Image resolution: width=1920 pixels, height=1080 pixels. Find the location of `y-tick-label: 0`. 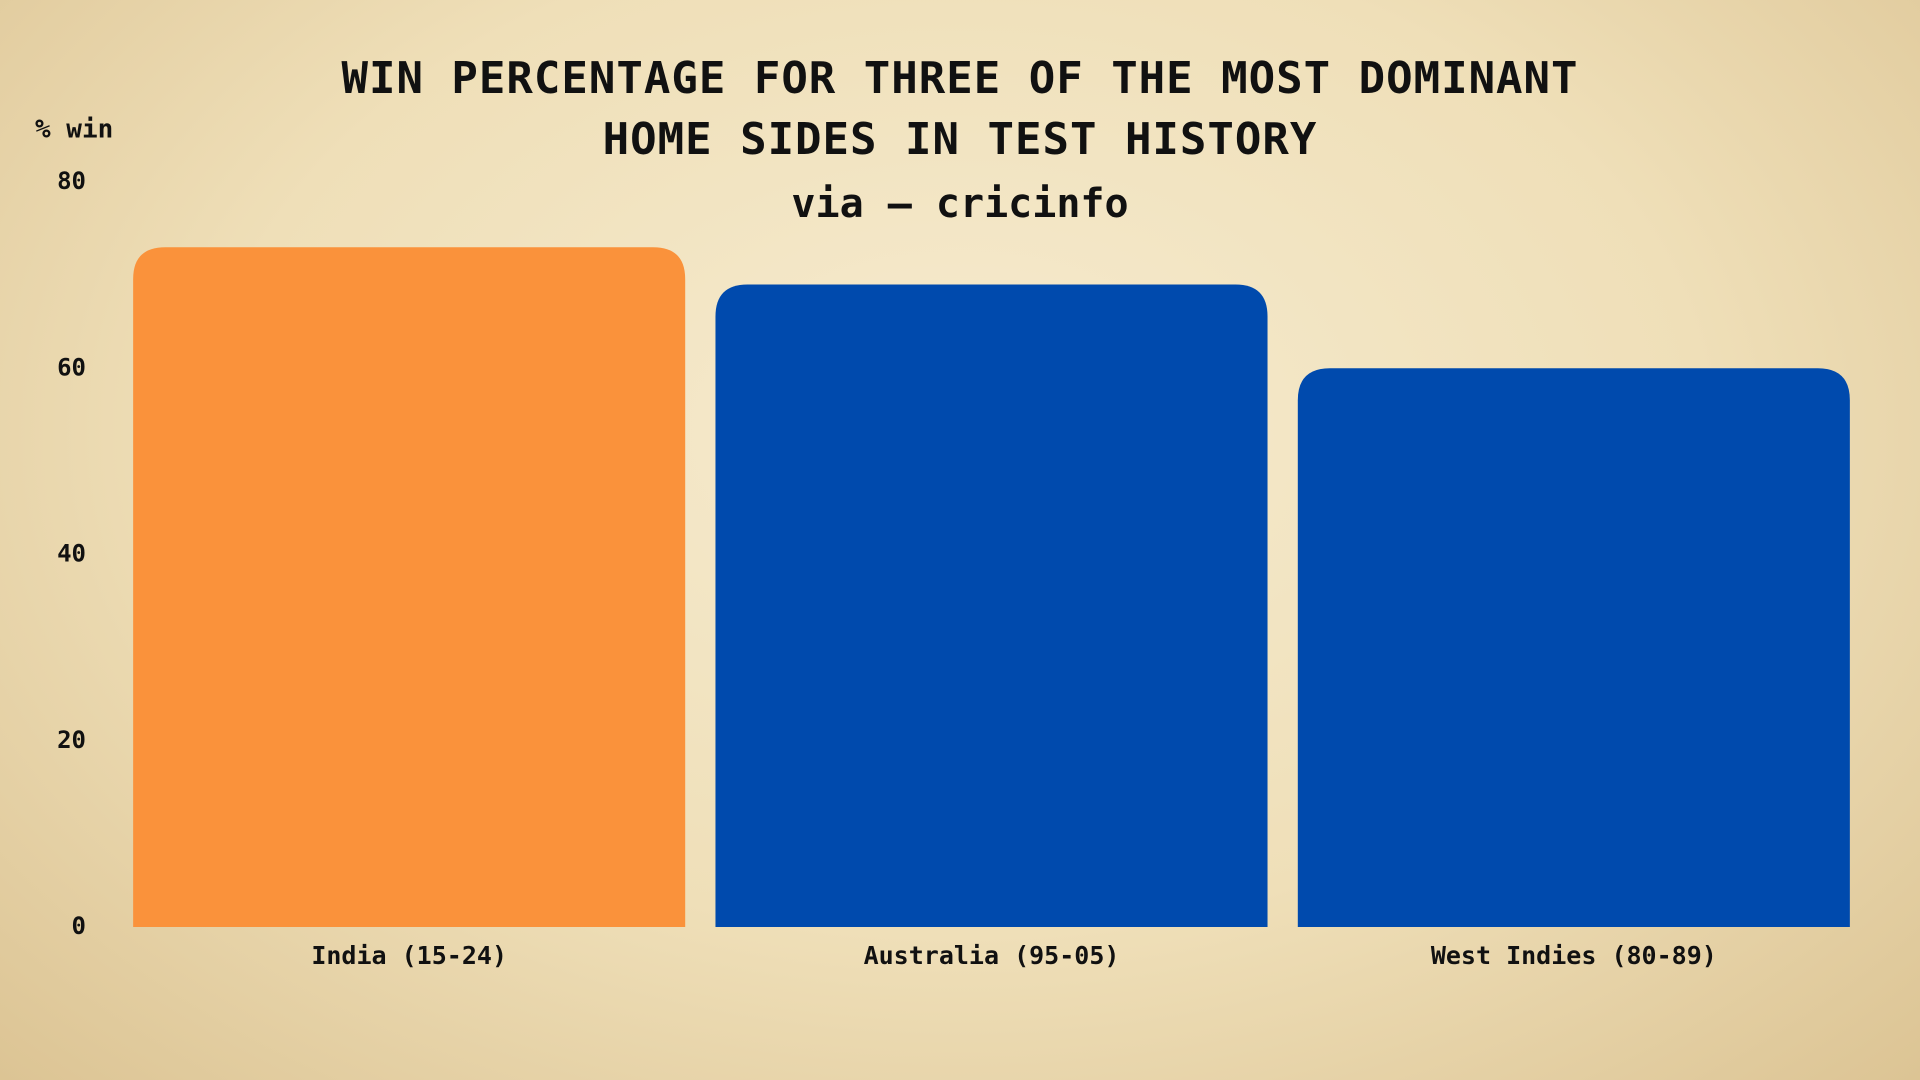

y-tick-label: 0 is located at coordinates (79, 926).